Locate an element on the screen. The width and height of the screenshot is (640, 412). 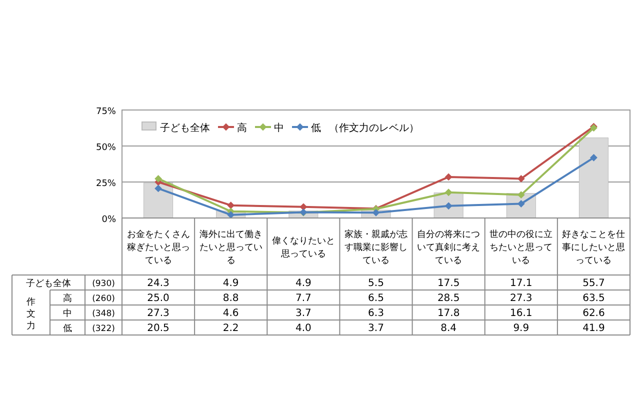
data-label: 62.6 is located at coordinates (593, 313).